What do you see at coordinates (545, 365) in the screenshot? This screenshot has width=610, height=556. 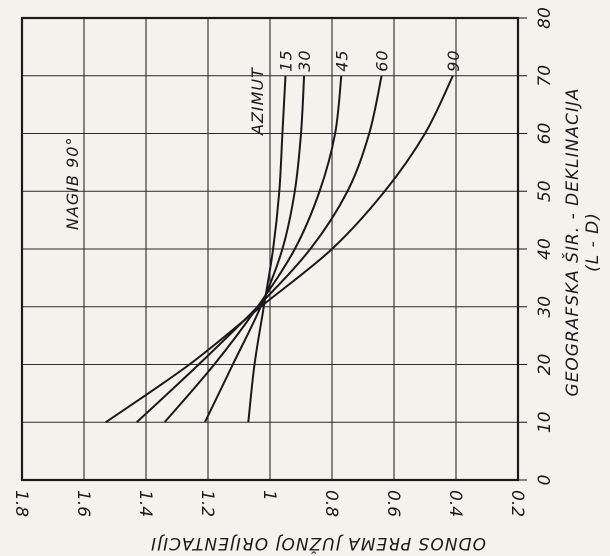 I see `y-tick-label-2: 20` at bounding box center [545, 365].